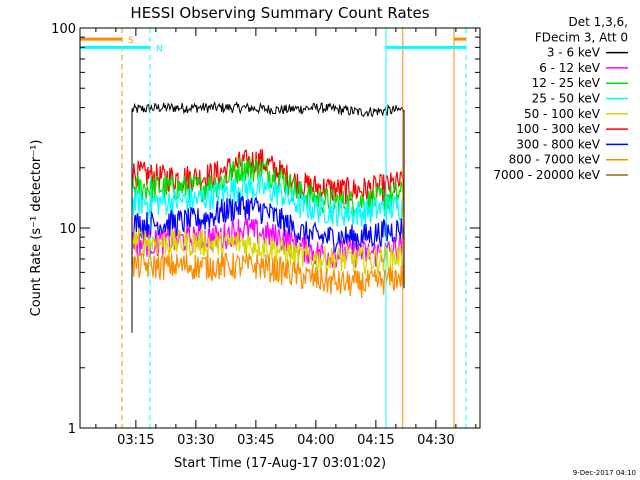 The width and height of the screenshot is (640, 480). What do you see at coordinates (255, 440) in the screenshot?
I see `x-tick-label: 03:45` at bounding box center [255, 440].